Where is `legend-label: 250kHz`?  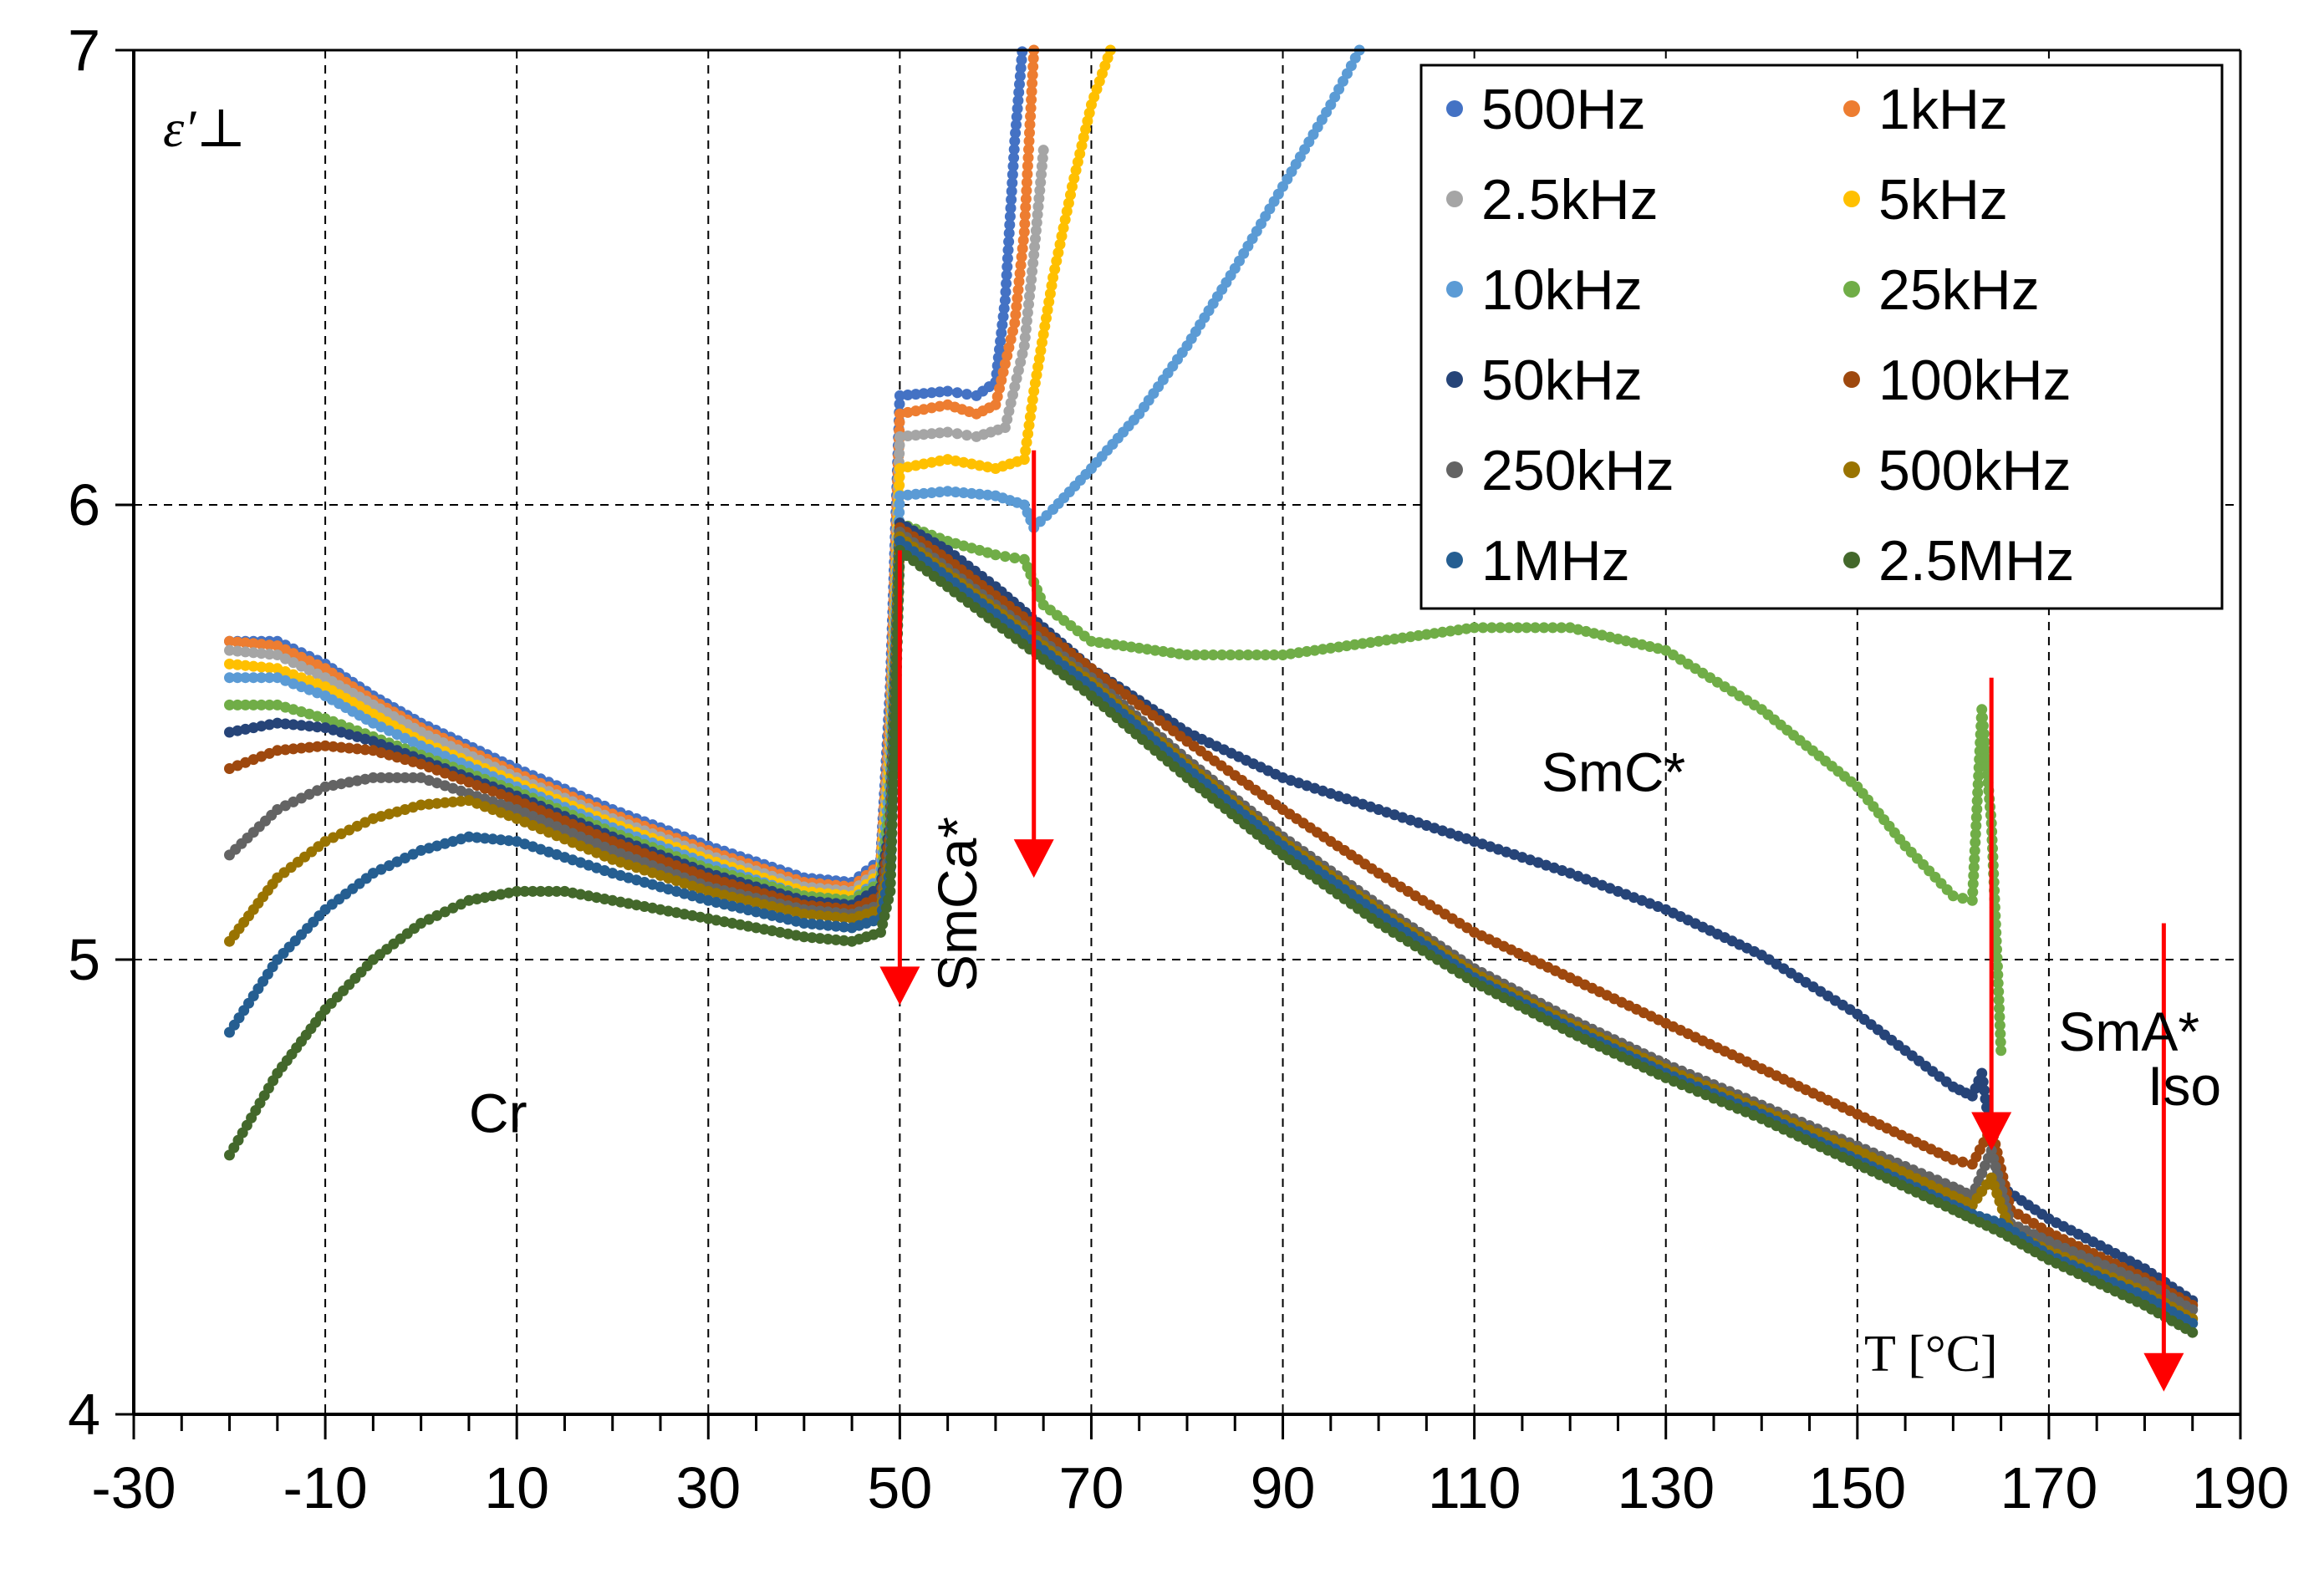 legend-label: 250kHz is located at coordinates (1577, 470).